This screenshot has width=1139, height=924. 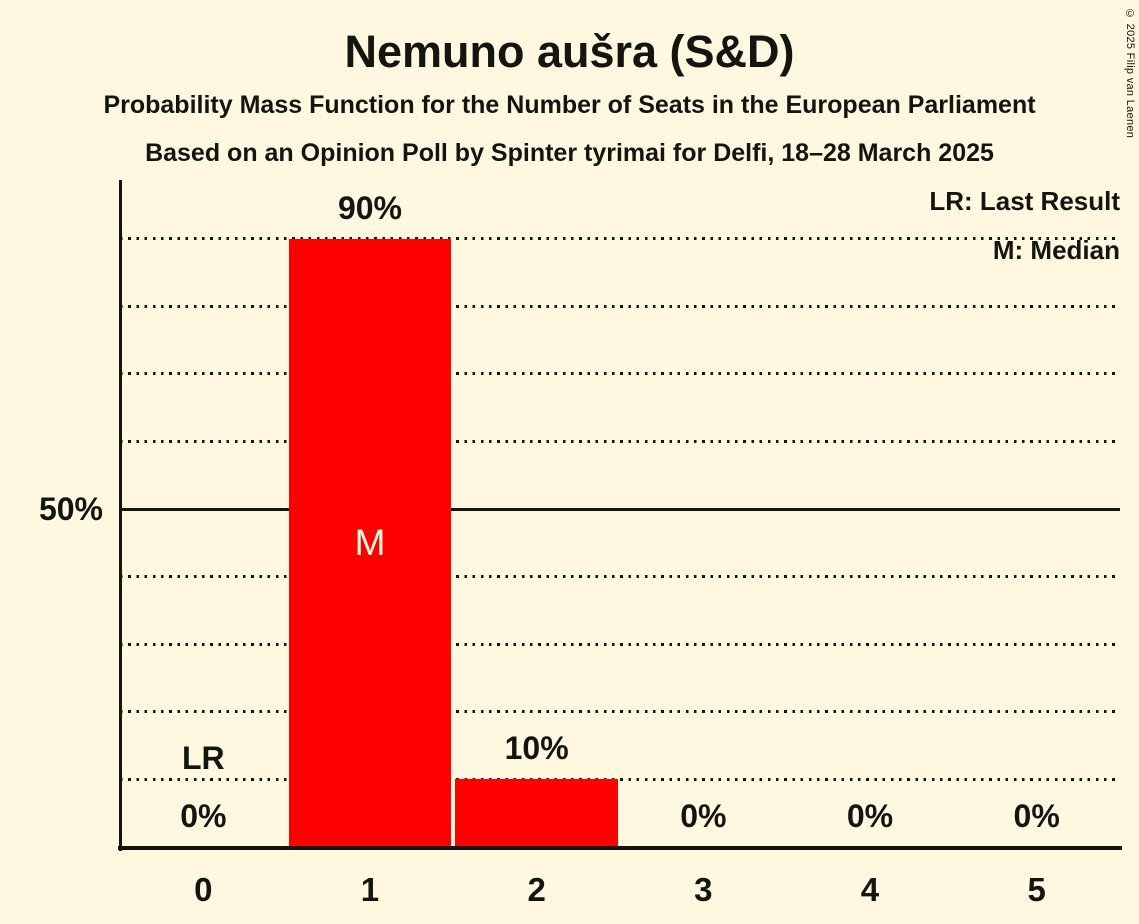 I want to click on y-axis-line, so click(x=120, y=515).